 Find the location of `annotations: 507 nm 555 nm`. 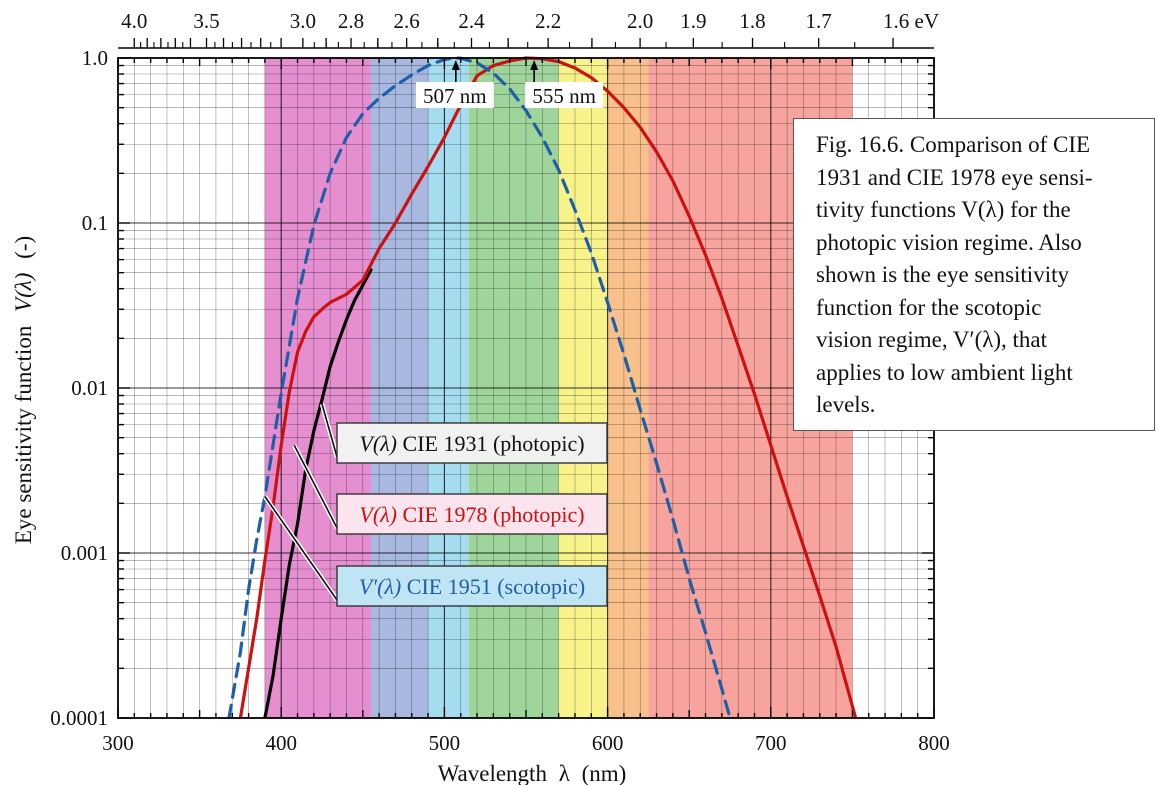

annotations: 507 nm 555 nm is located at coordinates (509, 84).